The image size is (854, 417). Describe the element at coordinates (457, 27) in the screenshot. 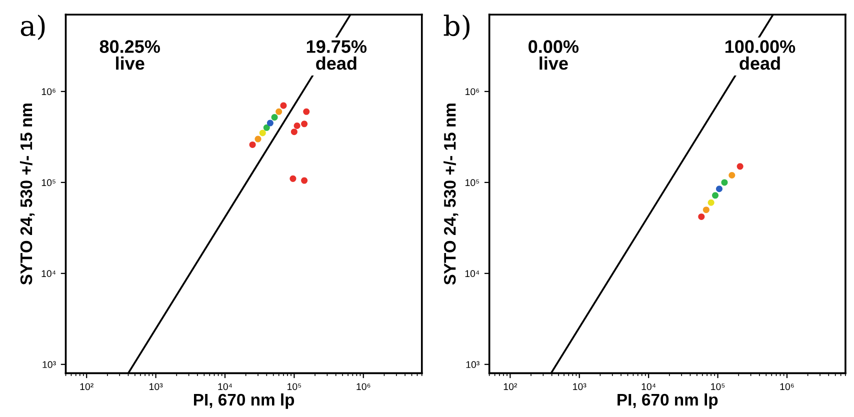

I see `chart-title: b)` at that location.